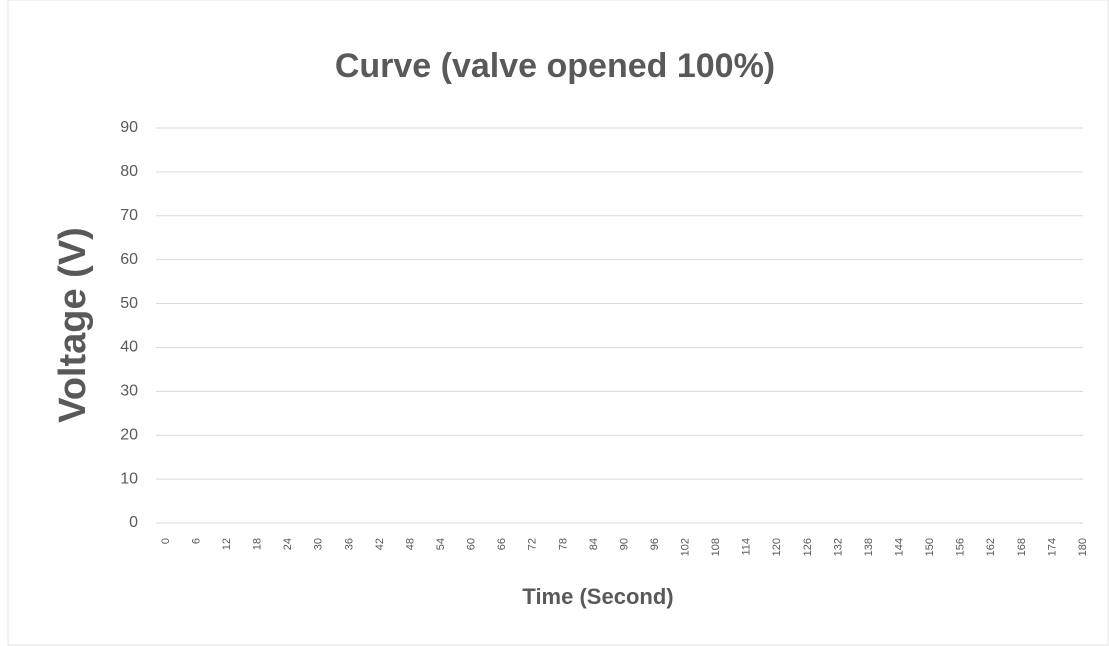  I want to click on y-tick-label: 20, so click(129, 434).